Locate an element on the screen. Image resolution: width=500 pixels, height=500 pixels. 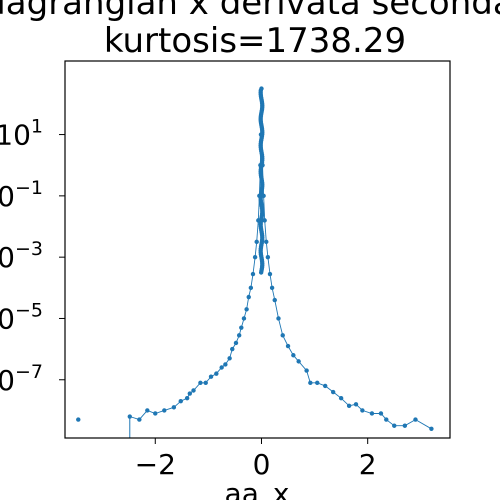
y-tick-label: 10⁻³ is located at coordinates (21, 256).